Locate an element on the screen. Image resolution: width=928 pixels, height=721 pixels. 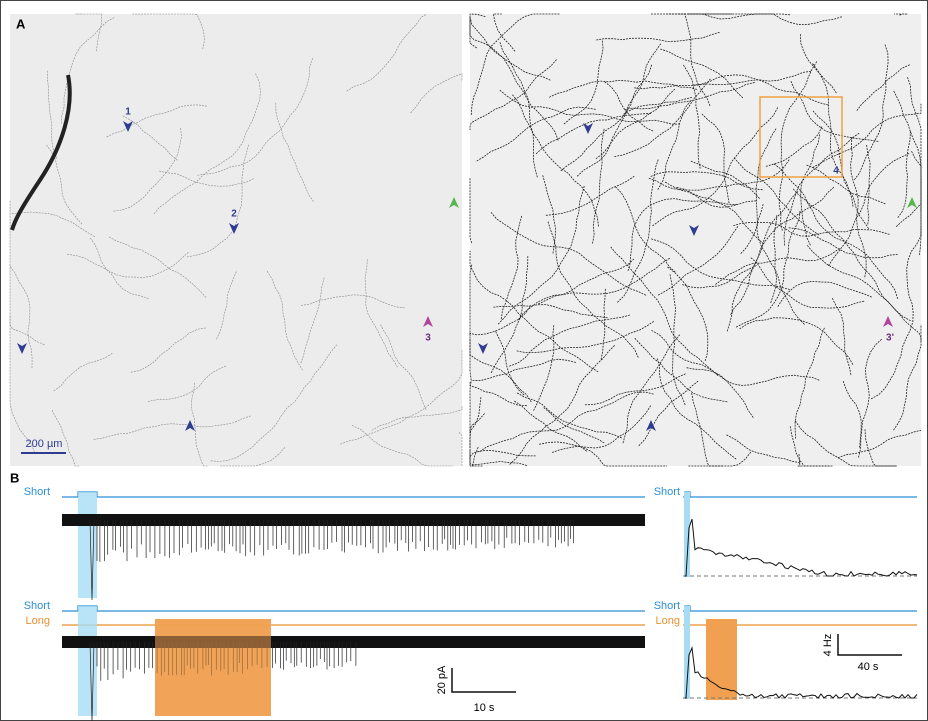
panel-label: B is located at coordinates (14, 477).